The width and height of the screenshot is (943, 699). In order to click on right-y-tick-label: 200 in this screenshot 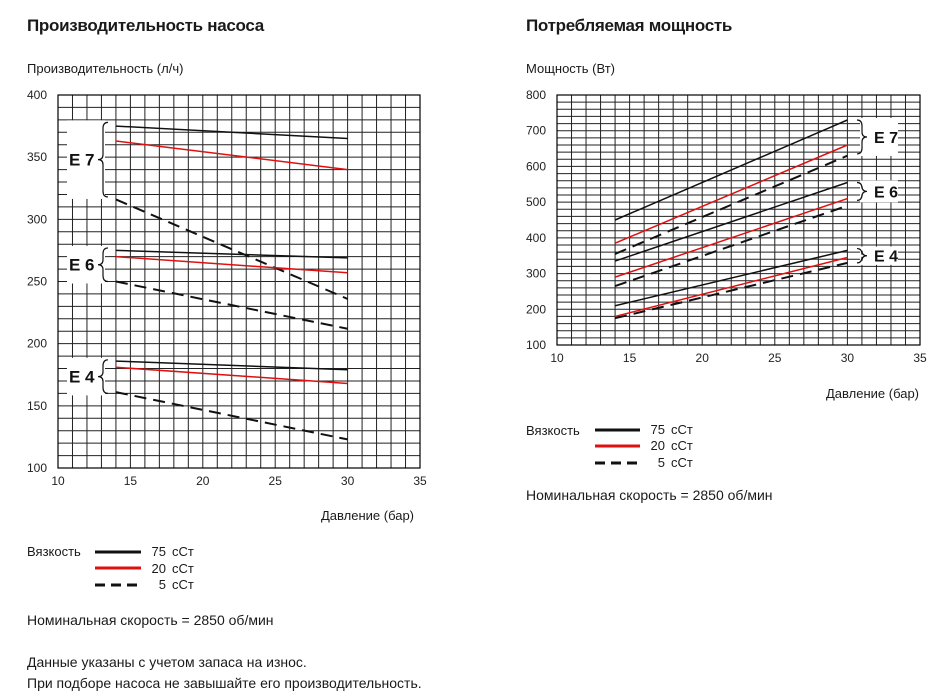, I will do `click(536, 309)`.